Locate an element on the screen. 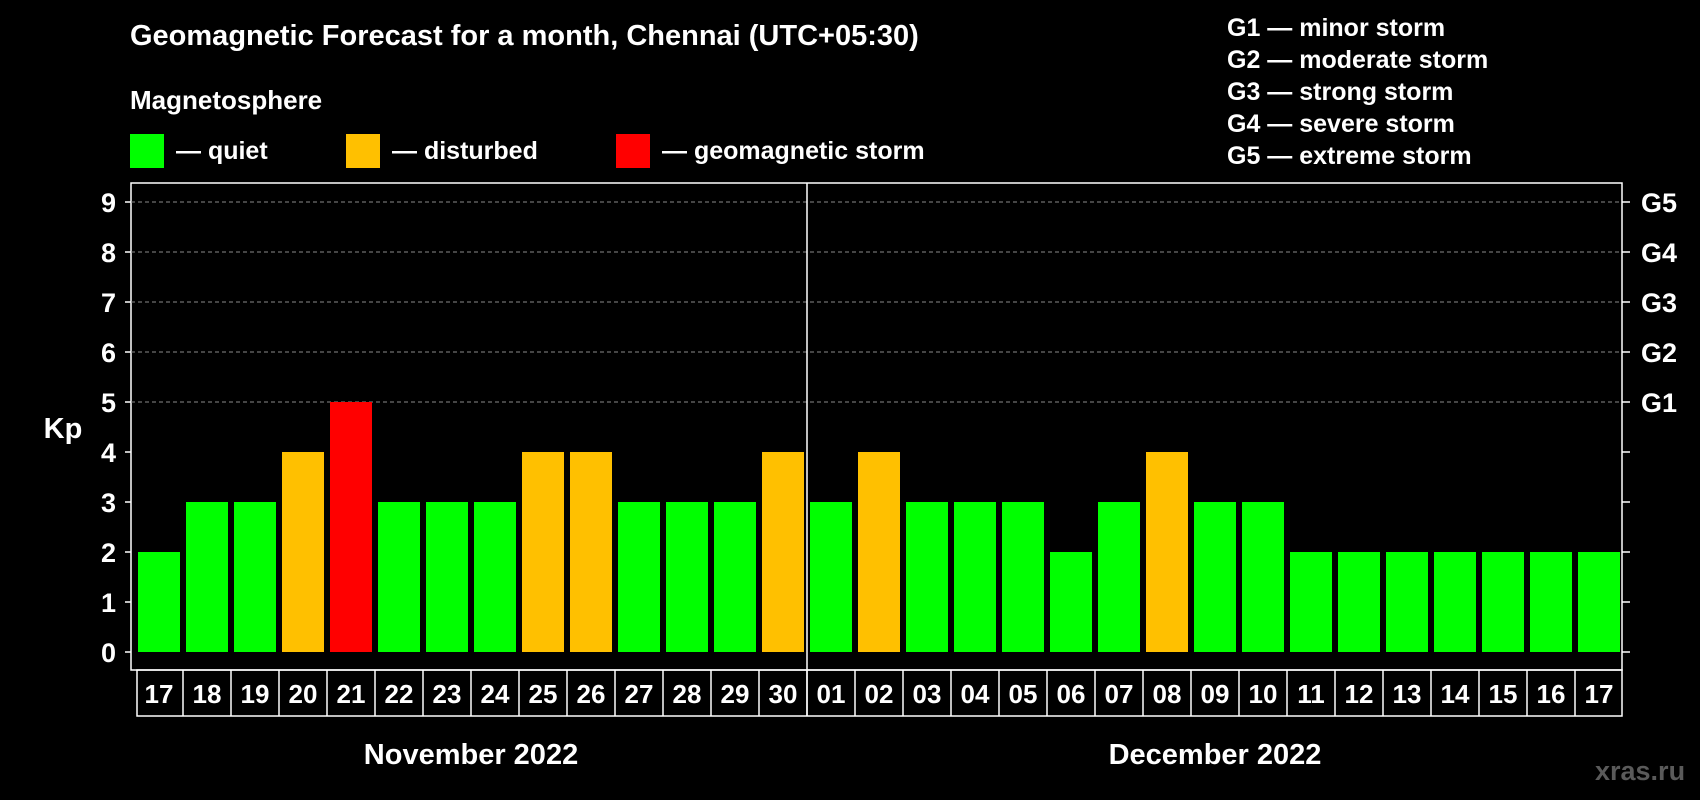 The image size is (1700, 800). date-label-05-18: 05 is located at coordinates (1023, 694).